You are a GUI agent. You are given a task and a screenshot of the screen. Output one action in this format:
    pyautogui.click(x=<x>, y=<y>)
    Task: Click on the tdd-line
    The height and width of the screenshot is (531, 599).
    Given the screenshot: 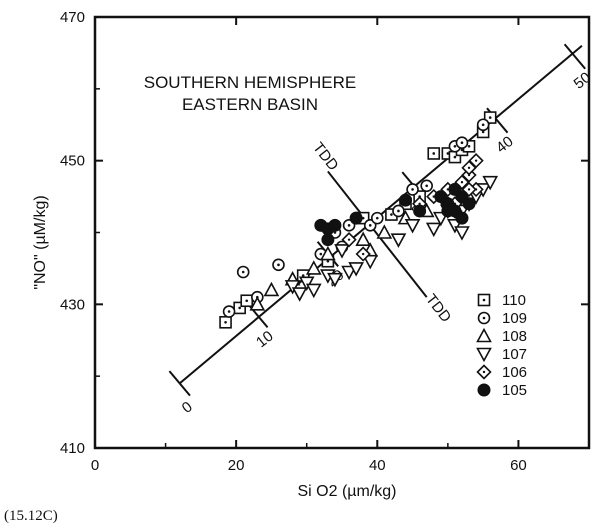 What is the action you would take?
    pyautogui.click(x=377, y=234)
    